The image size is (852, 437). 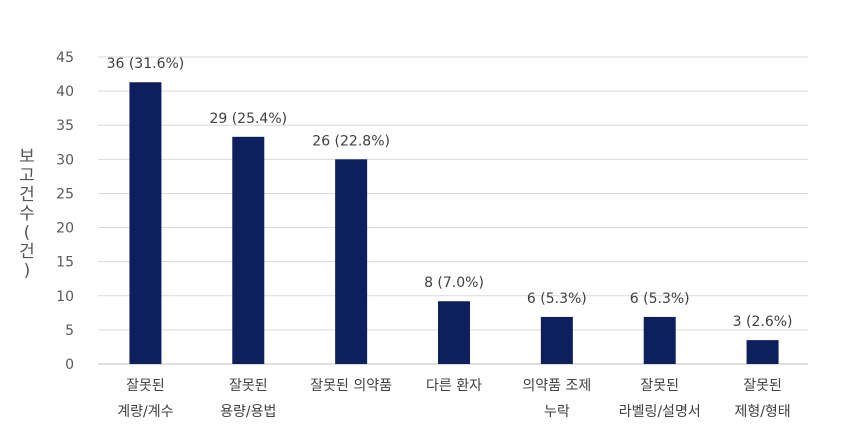 I want to click on y-tick-label: 15, so click(x=65, y=263).